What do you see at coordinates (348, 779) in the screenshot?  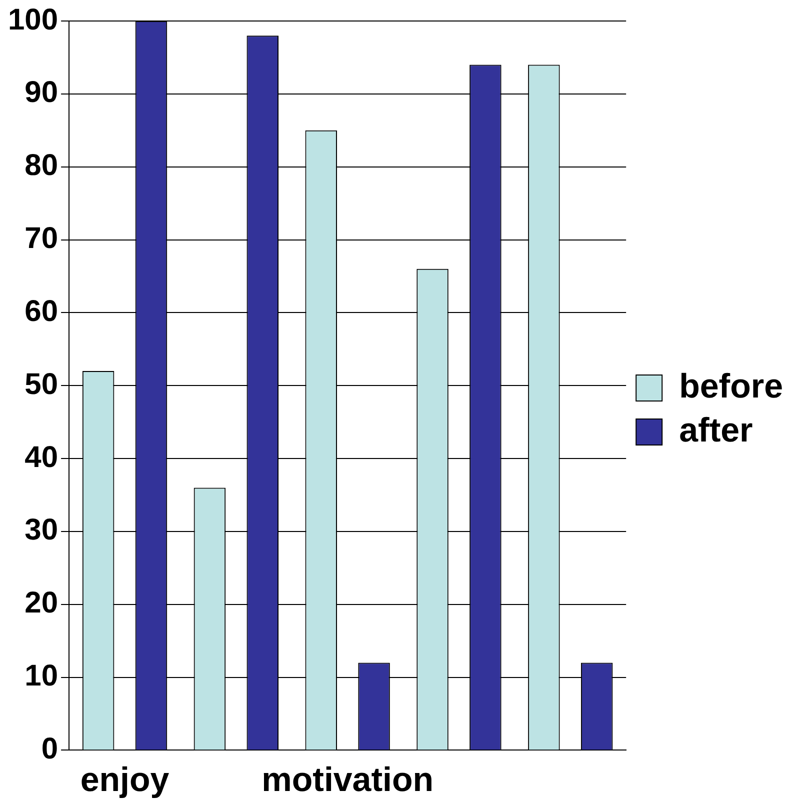 I see `x-tick-label: motivation` at bounding box center [348, 779].